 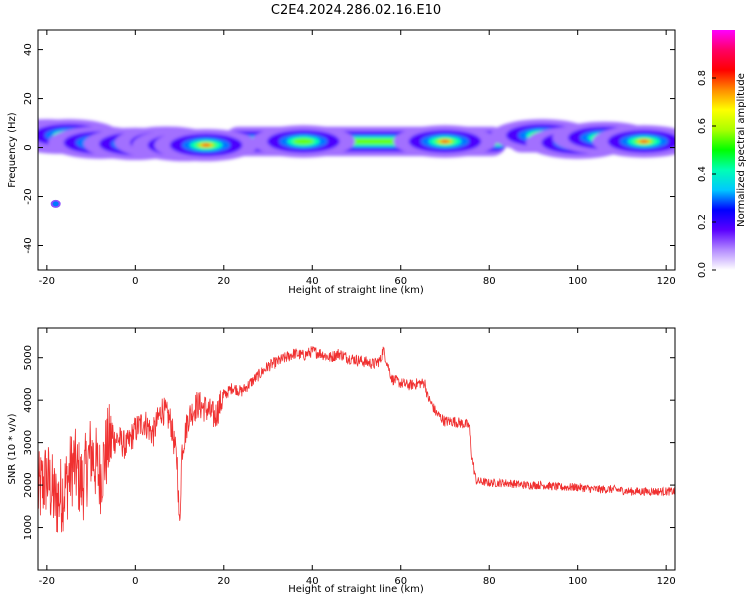 I want to click on spectral-band, so click(x=356, y=140).